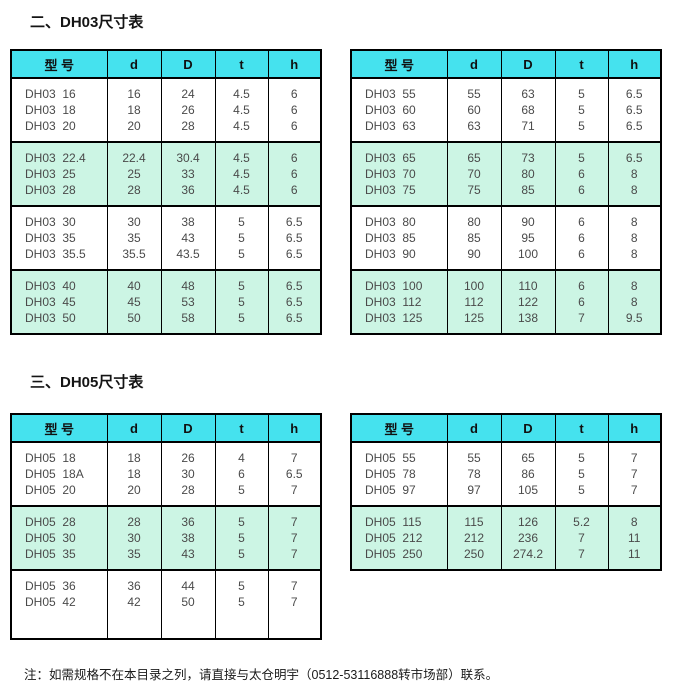 This screenshot has height=683, width=673. What do you see at coordinates (188, 322) in the screenshot?
I see `cell-value: 58` at bounding box center [188, 322].